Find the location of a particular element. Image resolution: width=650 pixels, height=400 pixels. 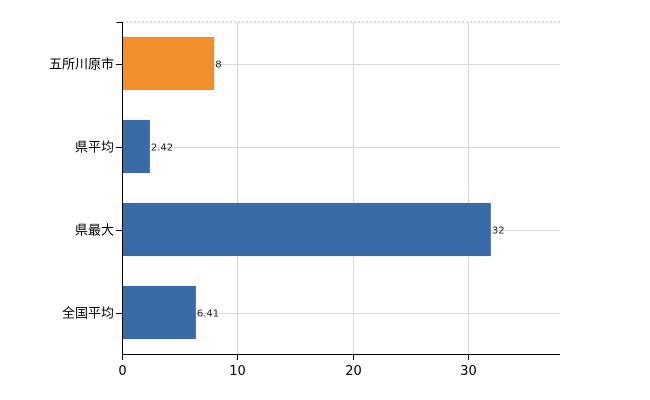

x-tick-label-0: 0 is located at coordinates (122, 371).